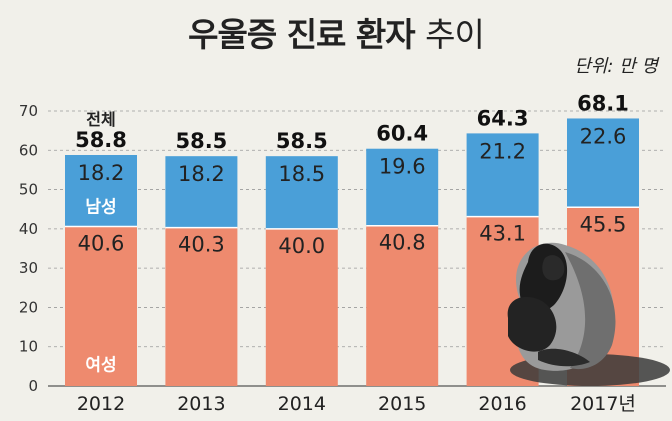 This screenshot has width=672, height=421. Describe the element at coordinates (28, 150) in the screenshot. I see `y-tick-label: 60` at that location.